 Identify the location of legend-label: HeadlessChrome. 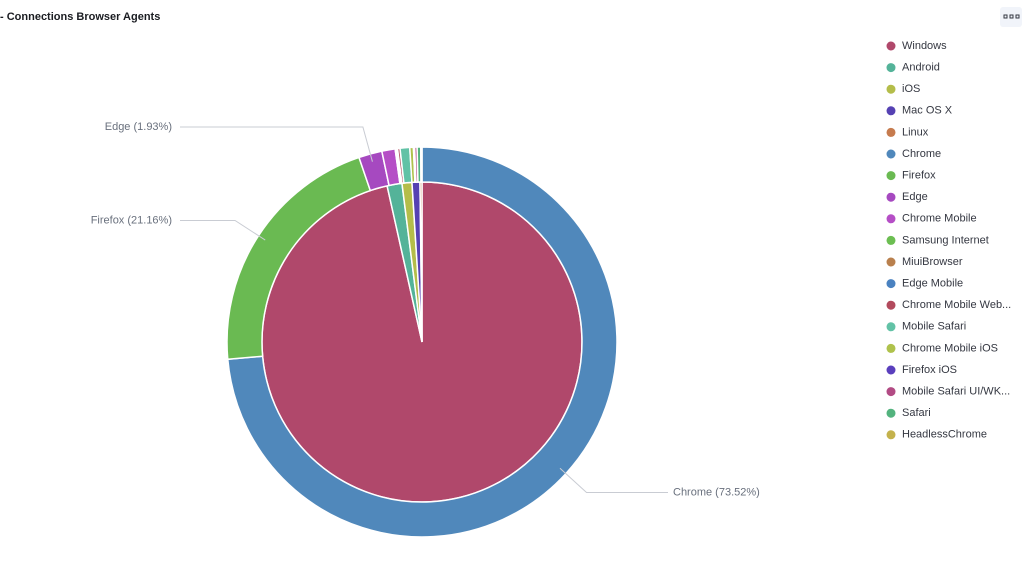
(944, 435).